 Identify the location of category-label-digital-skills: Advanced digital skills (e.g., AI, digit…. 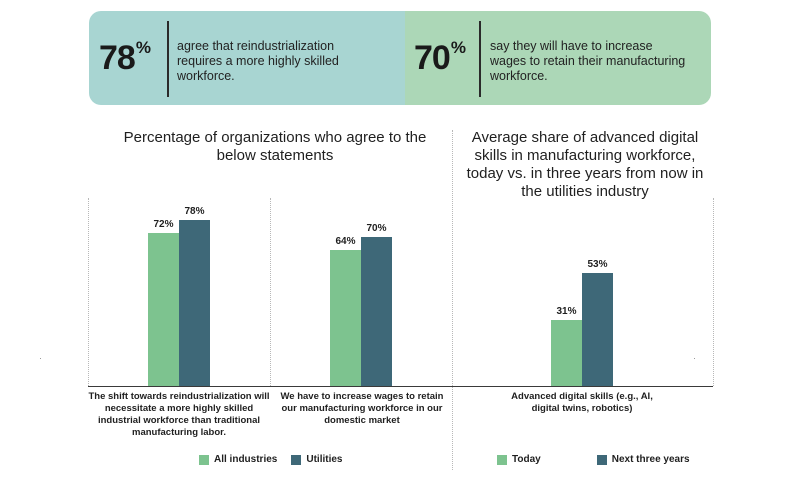
(582, 402).